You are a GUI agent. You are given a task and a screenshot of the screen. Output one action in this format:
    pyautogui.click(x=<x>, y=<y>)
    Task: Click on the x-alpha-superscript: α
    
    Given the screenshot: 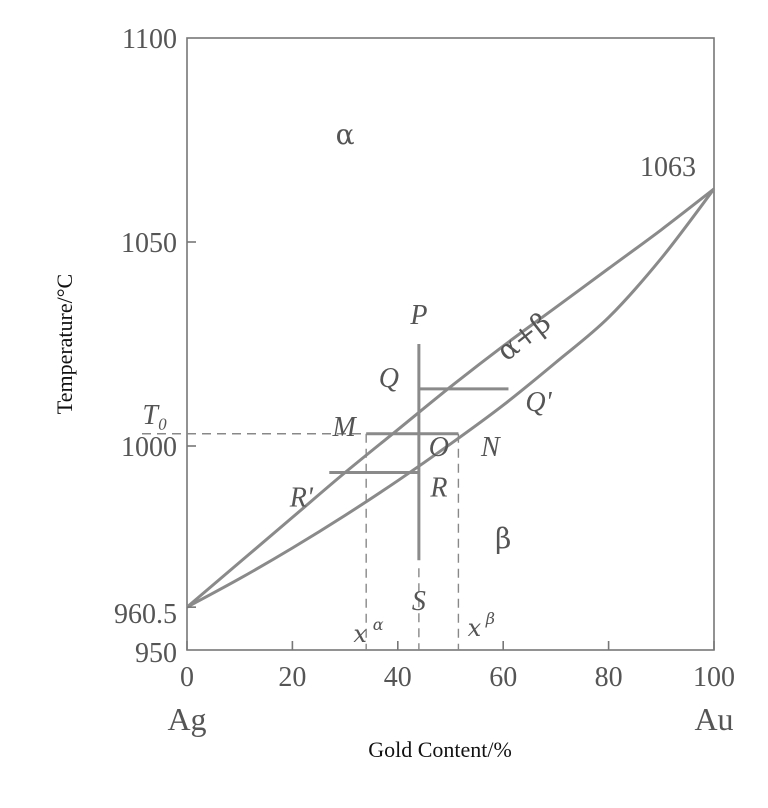 What is the action you would take?
    pyautogui.click(x=378, y=624)
    